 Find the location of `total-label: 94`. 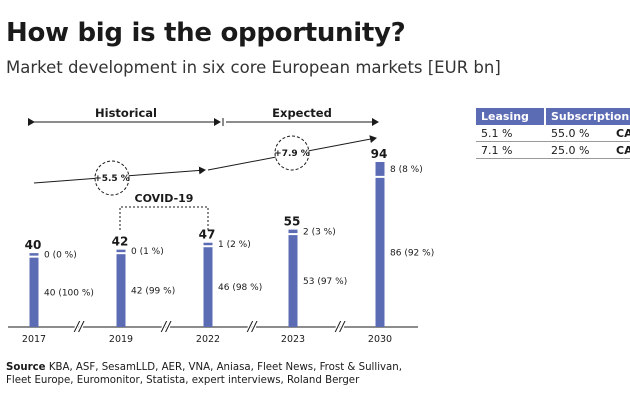

total-label: 94 is located at coordinates (379, 154).